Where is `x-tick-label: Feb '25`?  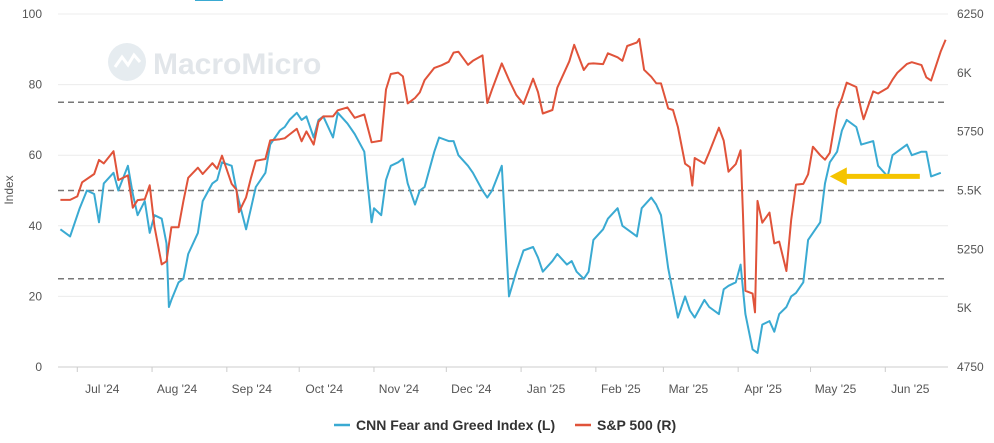
x-tick-label: Feb '25 is located at coordinates (621, 389).